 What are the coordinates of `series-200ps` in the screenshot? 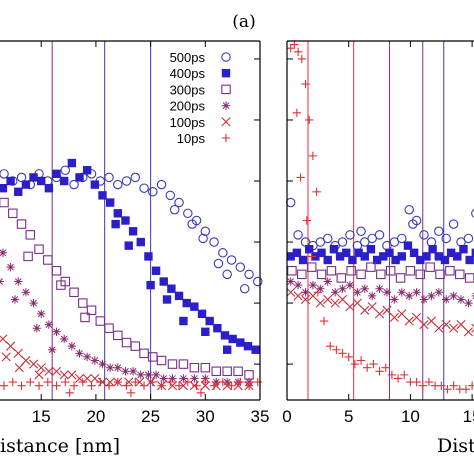 It's located at (380, 292).